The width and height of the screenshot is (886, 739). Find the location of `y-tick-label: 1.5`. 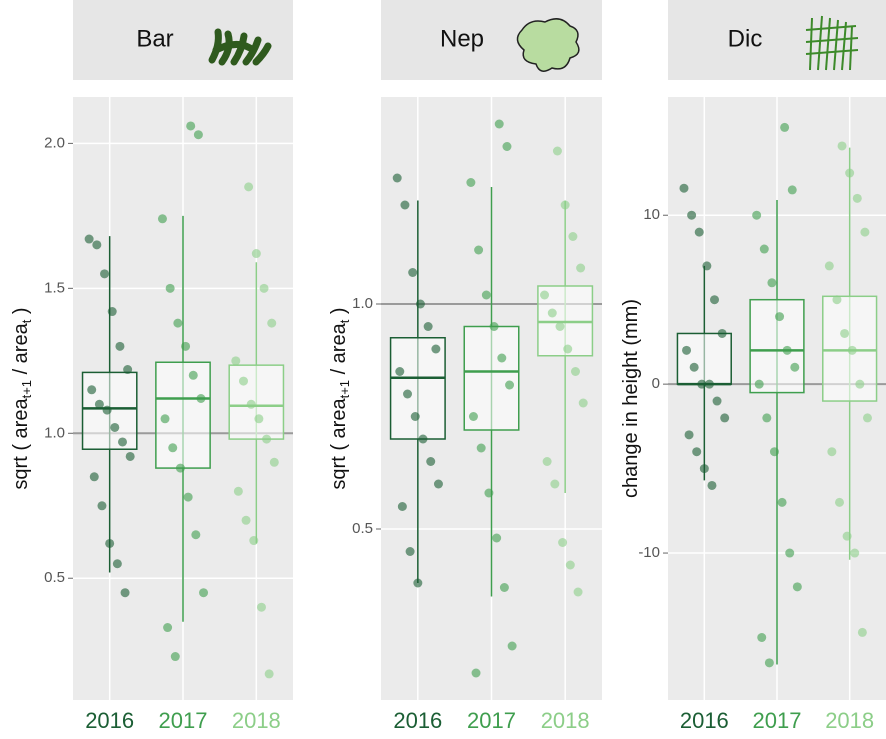

y-tick-label: 1.5 is located at coordinates (54, 287).